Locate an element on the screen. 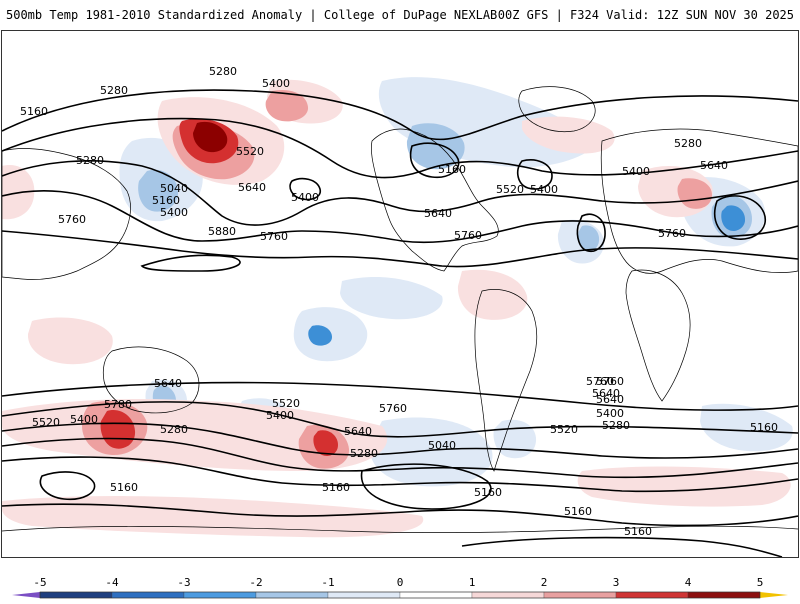 Image resolution: width=800 pixels, height=604 pixels. colorbar-tick-label: 2 is located at coordinates (544, 582).